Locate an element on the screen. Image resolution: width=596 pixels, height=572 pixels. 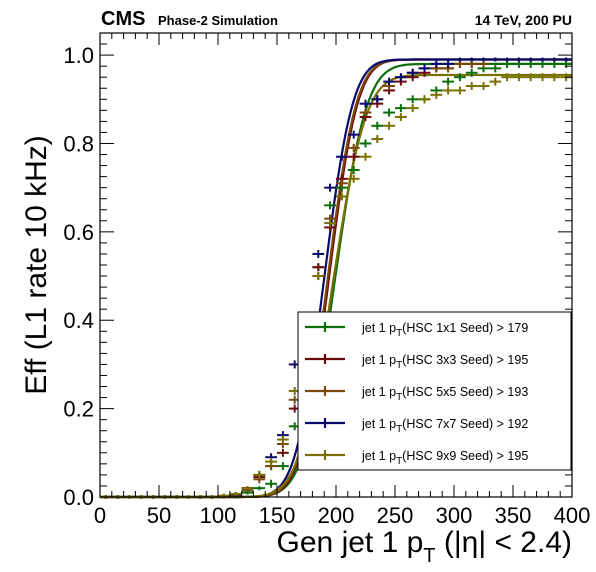
x-tick-label: 400 is located at coordinates (572, 515).